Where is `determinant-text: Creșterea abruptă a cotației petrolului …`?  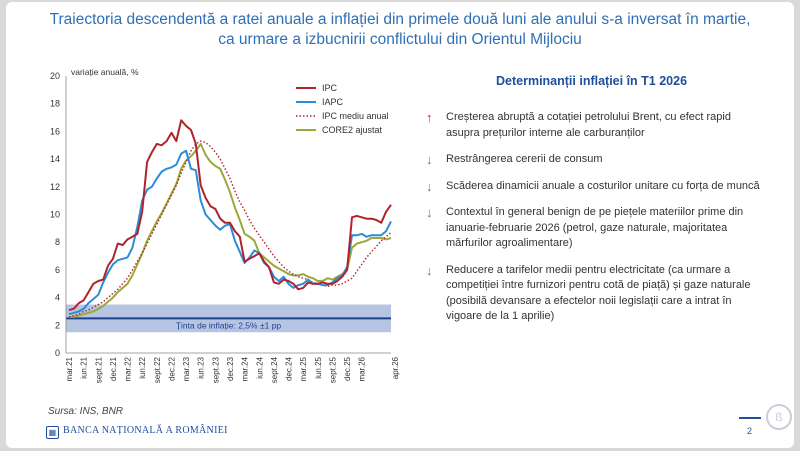
determinant-text: Creșterea abruptă a cotației petrolului … is located at coordinates (588, 125).